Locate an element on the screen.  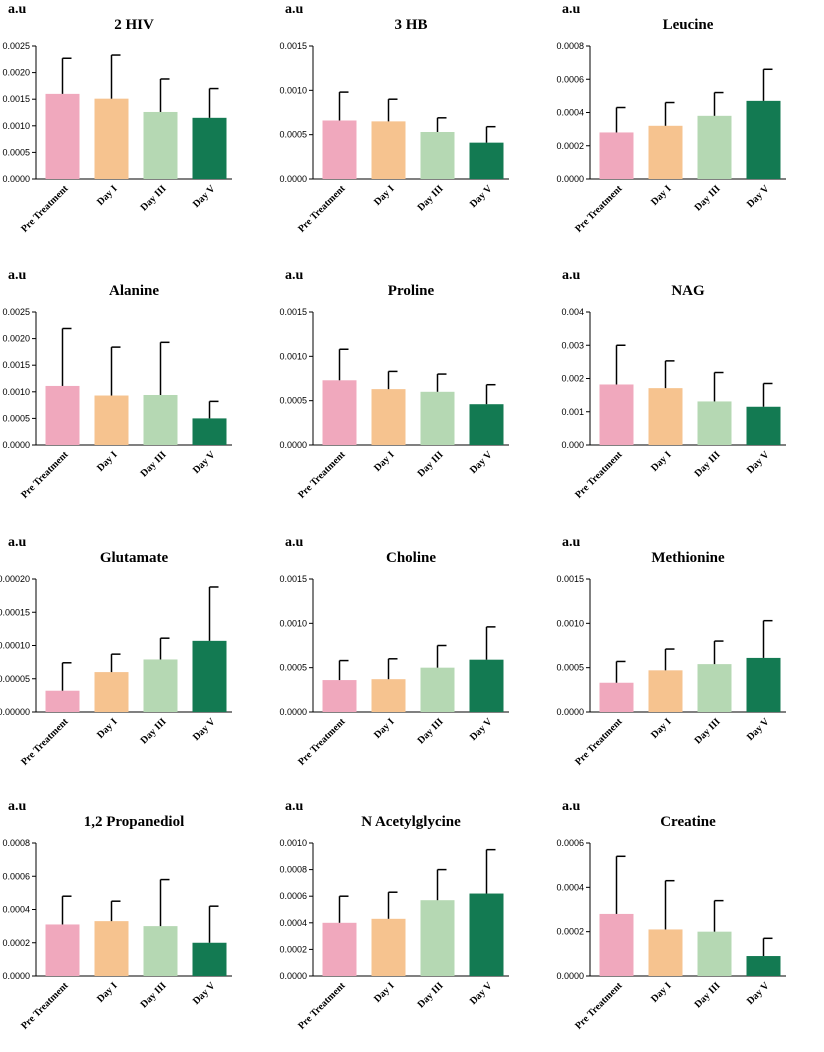
chart-title: Creatine is located at coordinates (688, 822).